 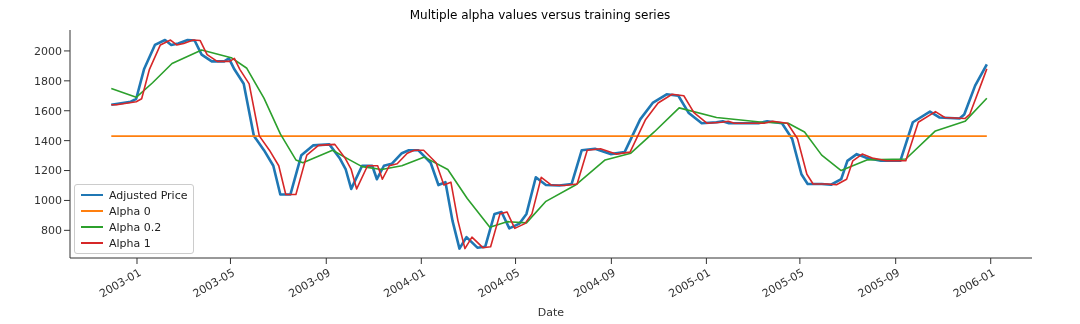 What do you see at coordinates (48, 141) in the screenshot?
I see `y-tick-label: 1400` at bounding box center [48, 141].